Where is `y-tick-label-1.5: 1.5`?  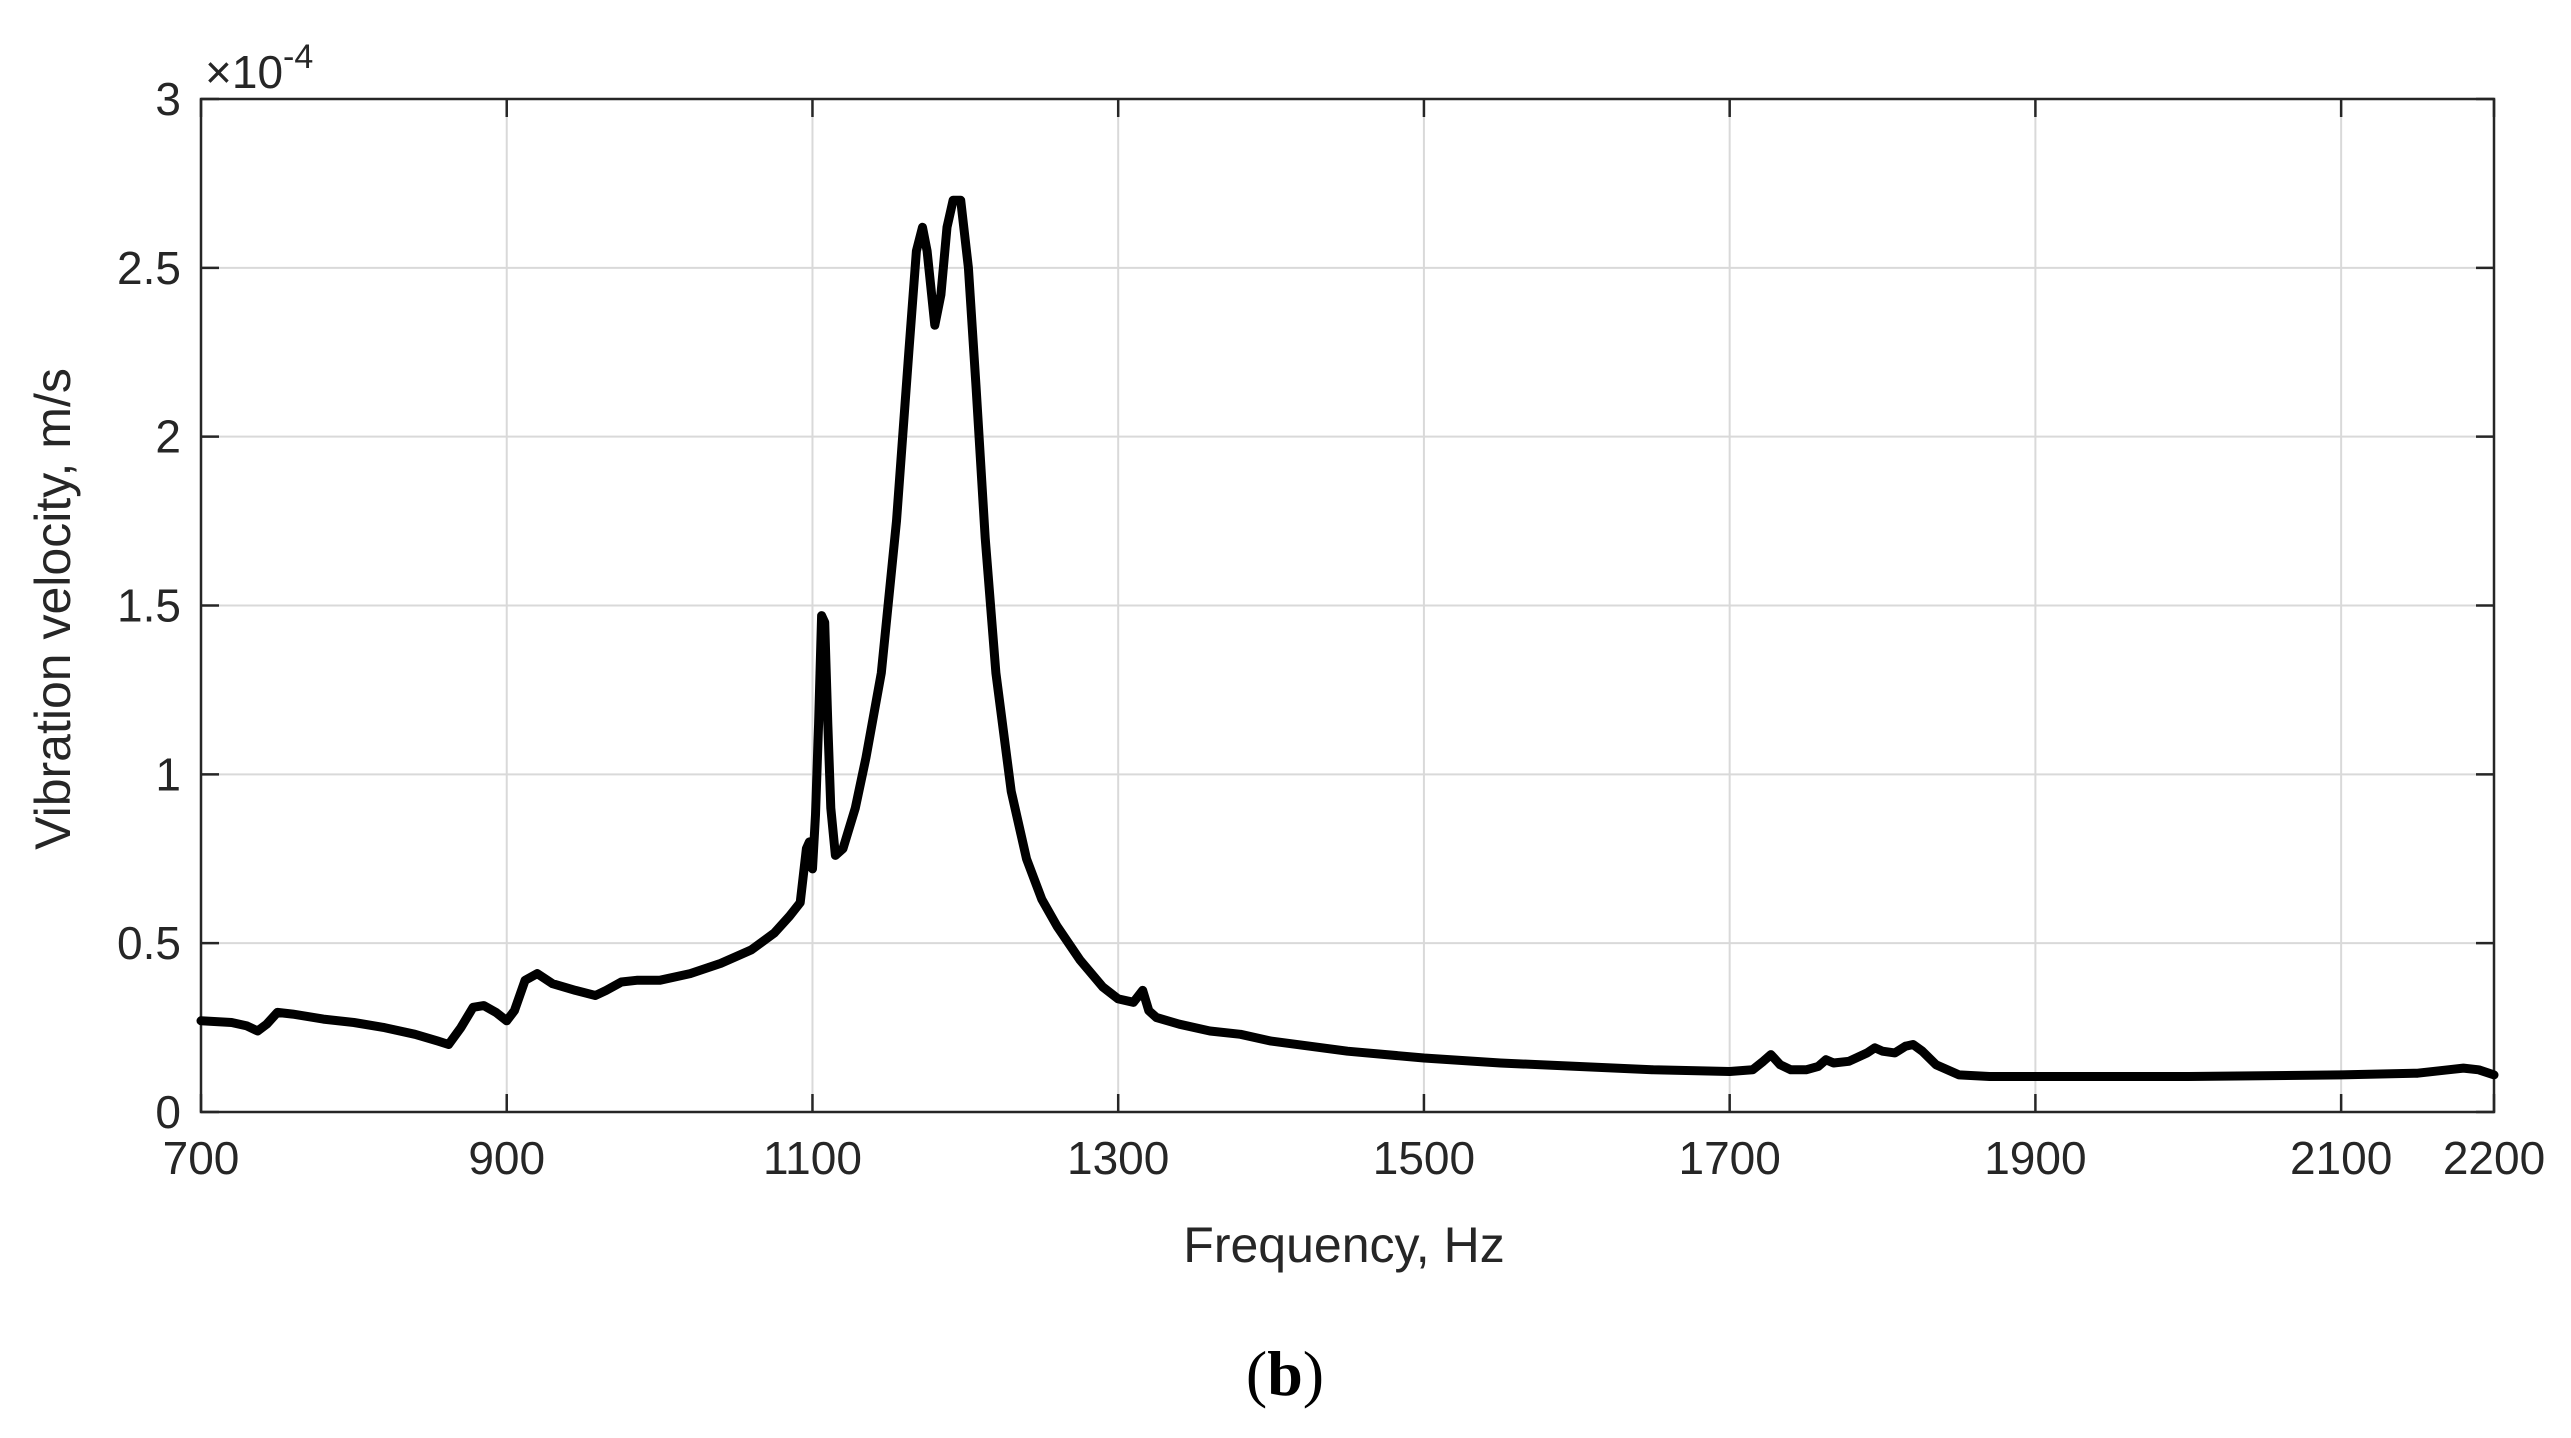 y-tick-label-1.5: 1.5 is located at coordinates (149, 606).